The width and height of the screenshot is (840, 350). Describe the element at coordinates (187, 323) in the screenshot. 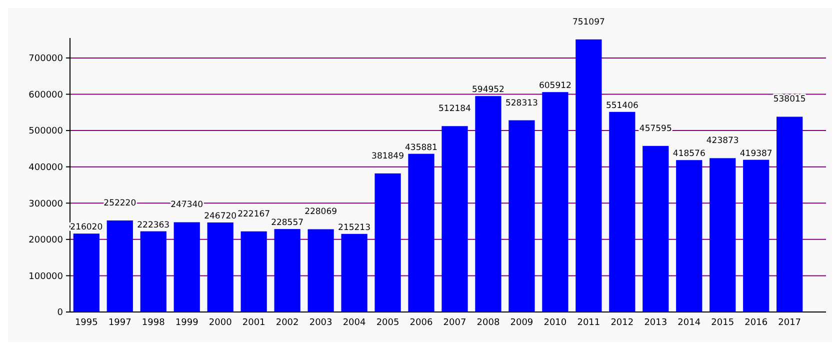

I see `x-tick-label: 1999` at that location.